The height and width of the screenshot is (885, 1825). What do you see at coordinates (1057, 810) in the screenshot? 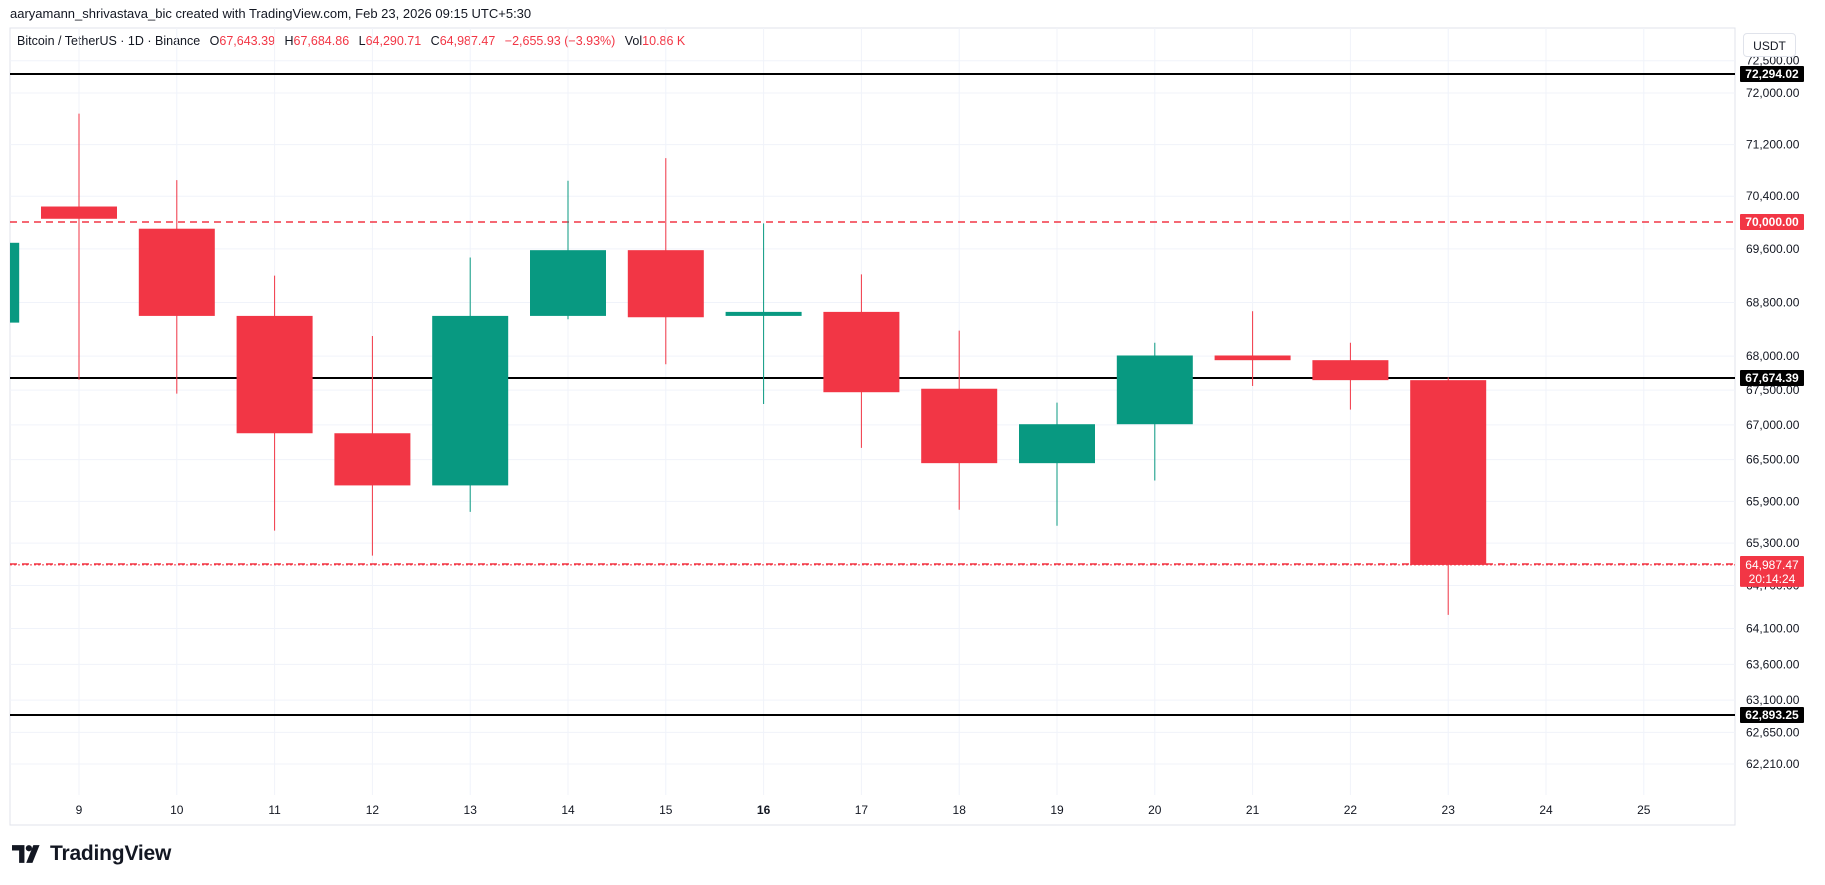
I see `x-tick-label: 19` at bounding box center [1057, 810].